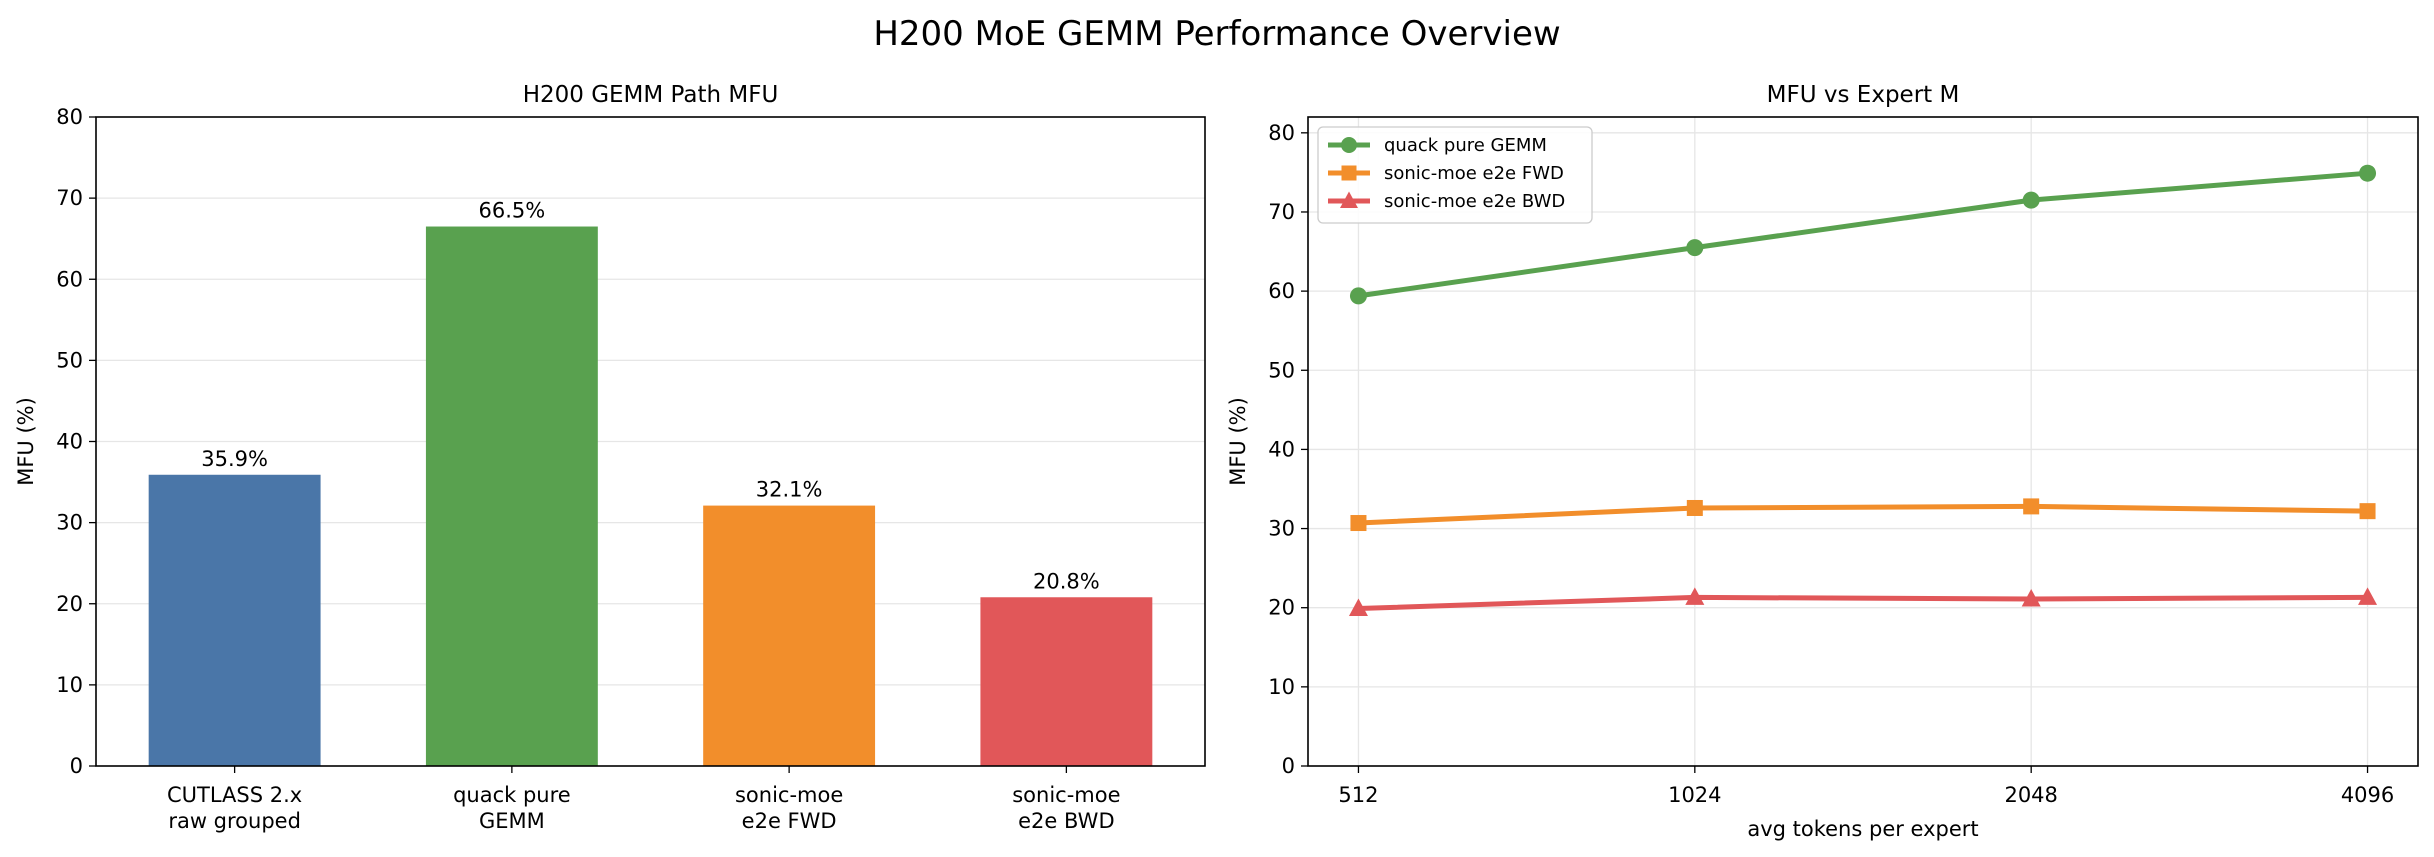 Image resolution: width=2434 pixels, height=857 pixels. What do you see at coordinates (1066, 821) in the screenshot?
I see `x-tick-label: e2e BWD` at bounding box center [1066, 821].